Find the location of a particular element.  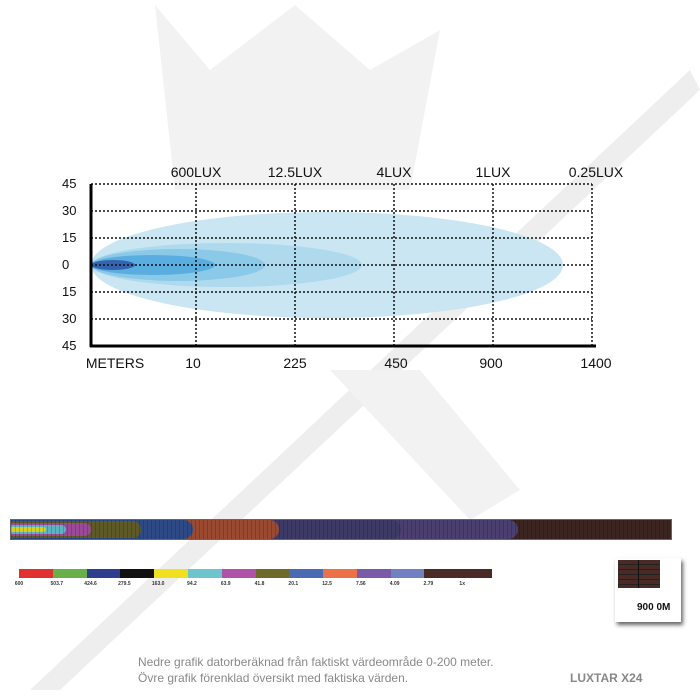

lux-label: 600LUX is located at coordinates (196, 172).